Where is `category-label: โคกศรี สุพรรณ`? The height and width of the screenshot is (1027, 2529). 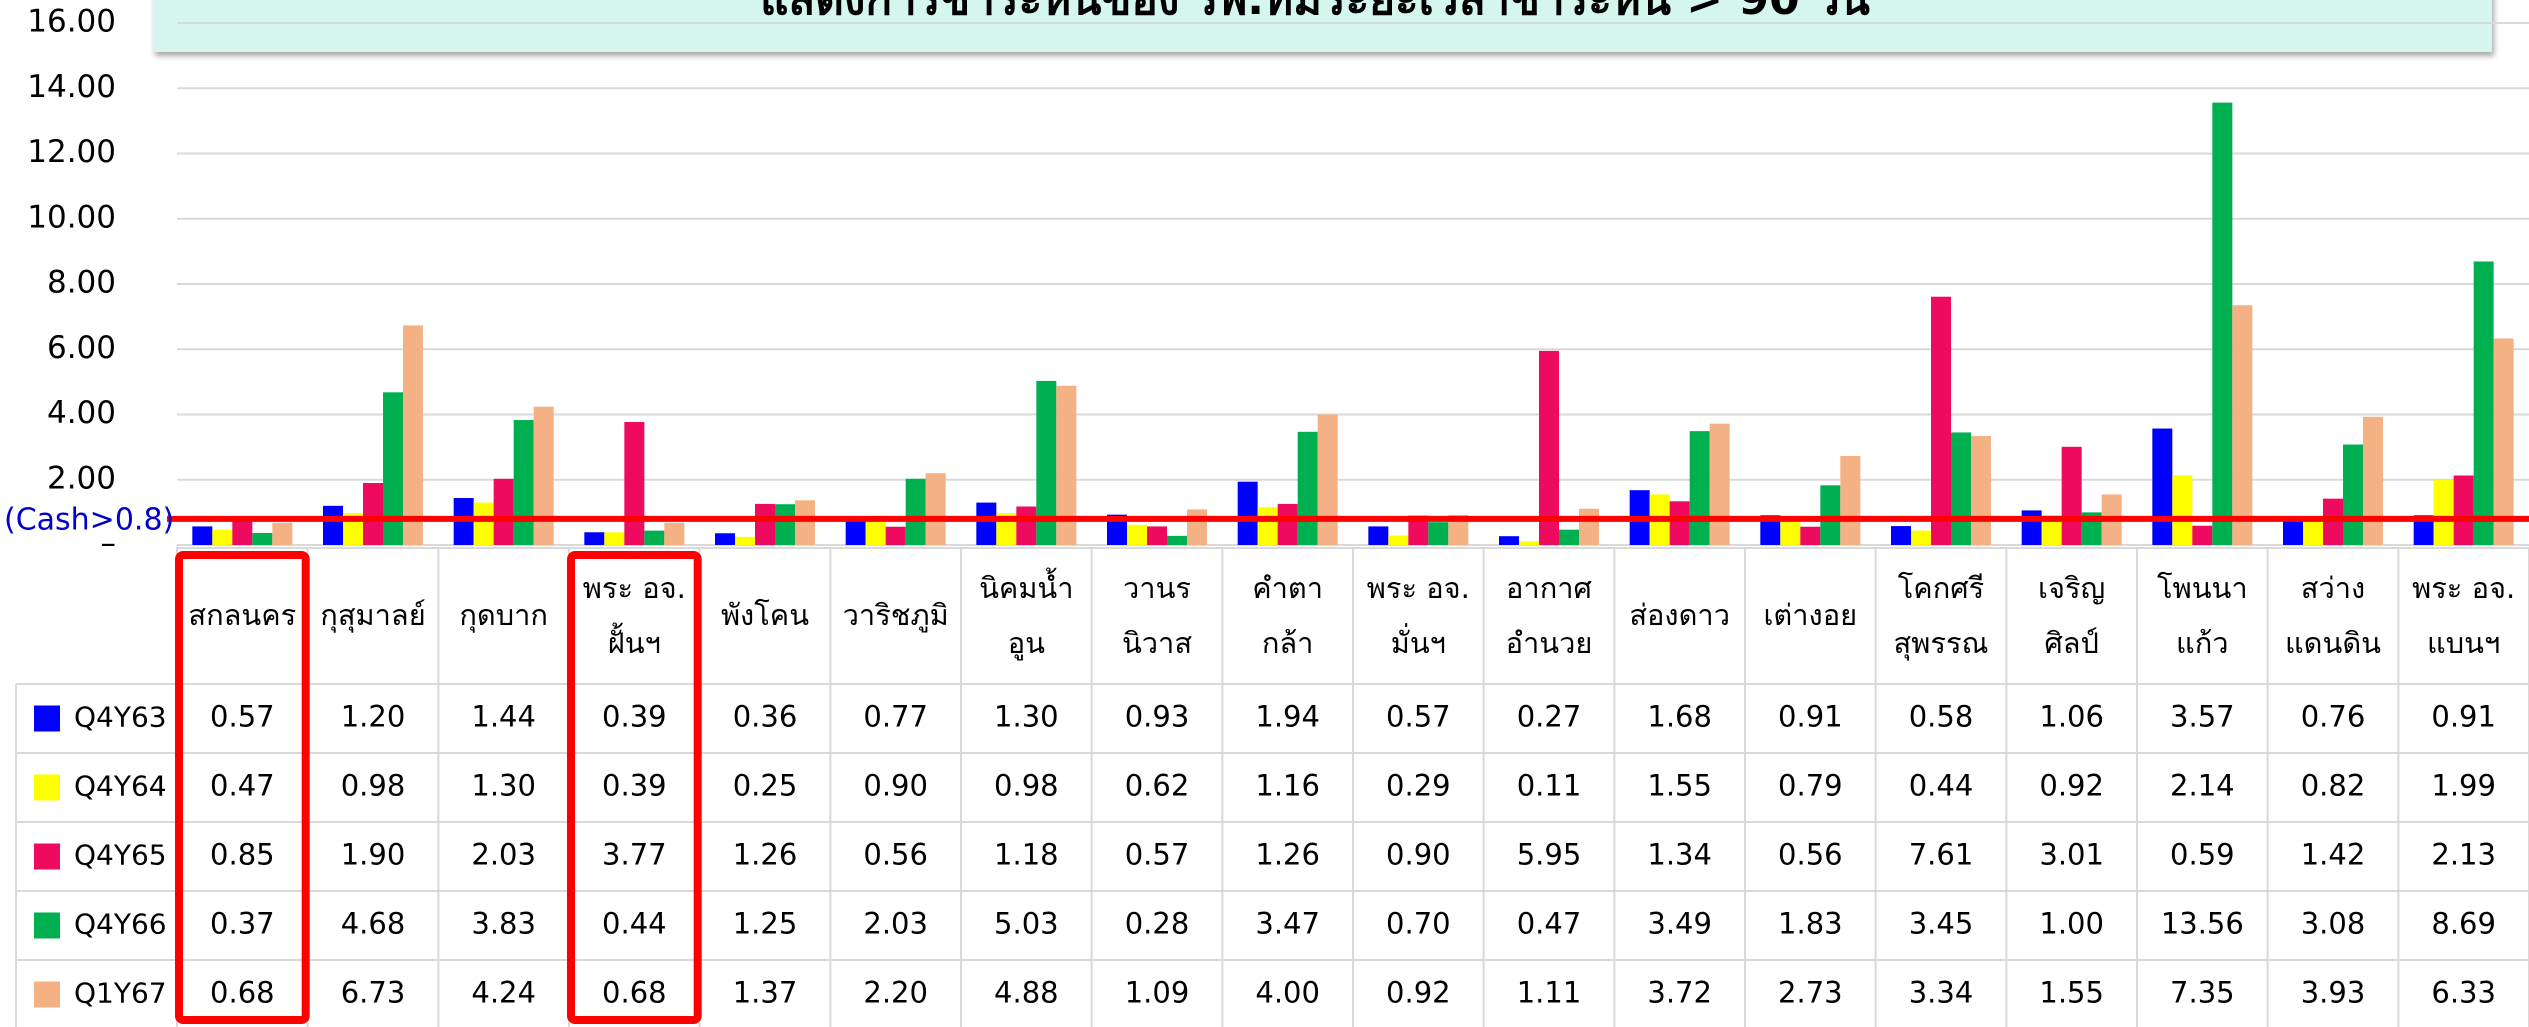 category-label: โคกศรี สุพรรณ is located at coordinates (1941, 615).